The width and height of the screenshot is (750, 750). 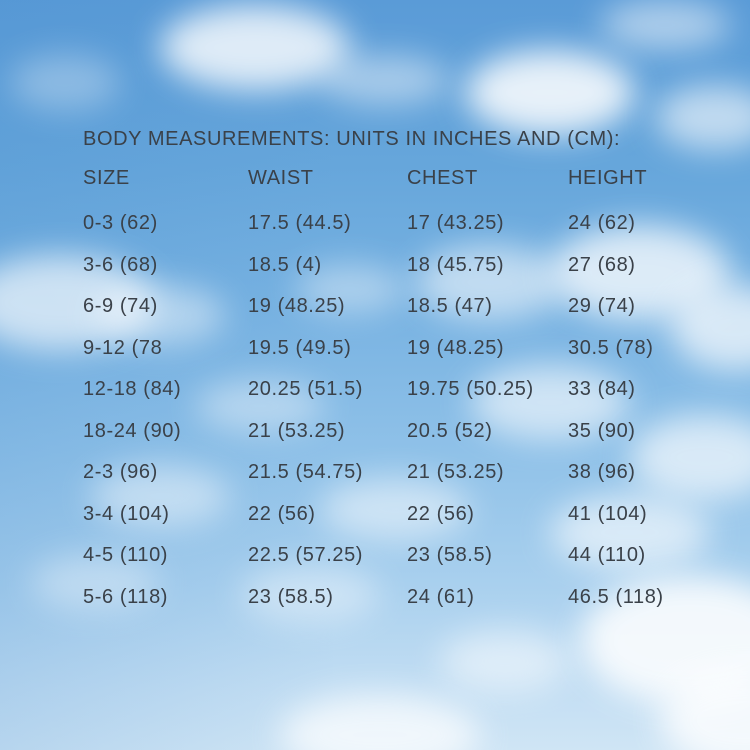 What do you see at coordinates (608, 178) in the screenshot?
I see `column-header-height: HEIGHT` at bounding box center [608, 178].